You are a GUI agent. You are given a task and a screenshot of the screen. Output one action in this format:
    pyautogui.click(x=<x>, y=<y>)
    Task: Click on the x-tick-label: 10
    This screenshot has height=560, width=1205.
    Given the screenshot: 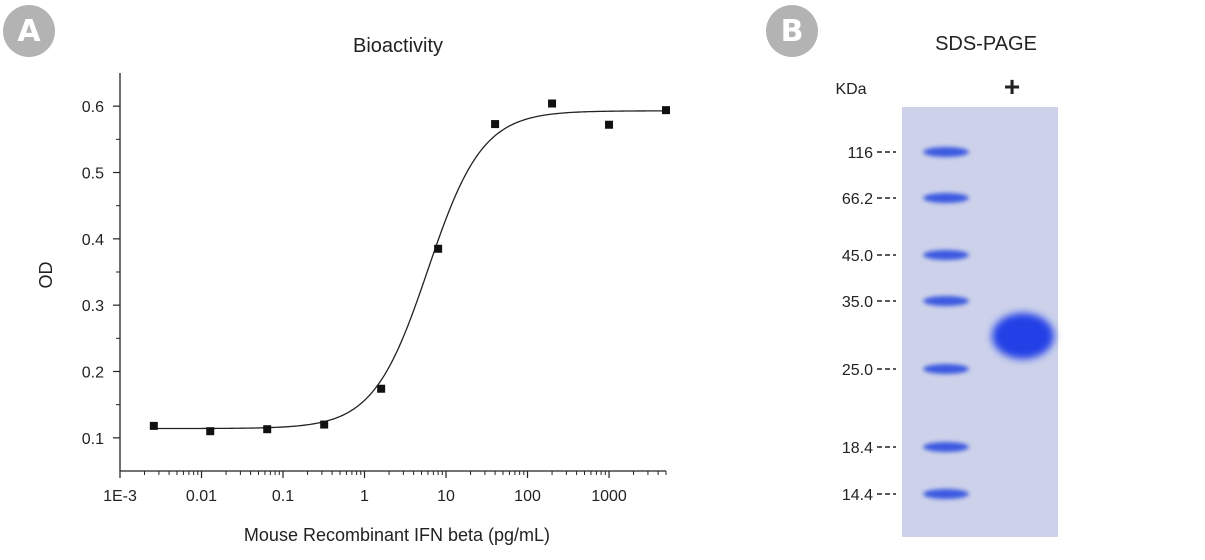 What is the action you would take?
    pyautogui.click(x=446, y=496)
    